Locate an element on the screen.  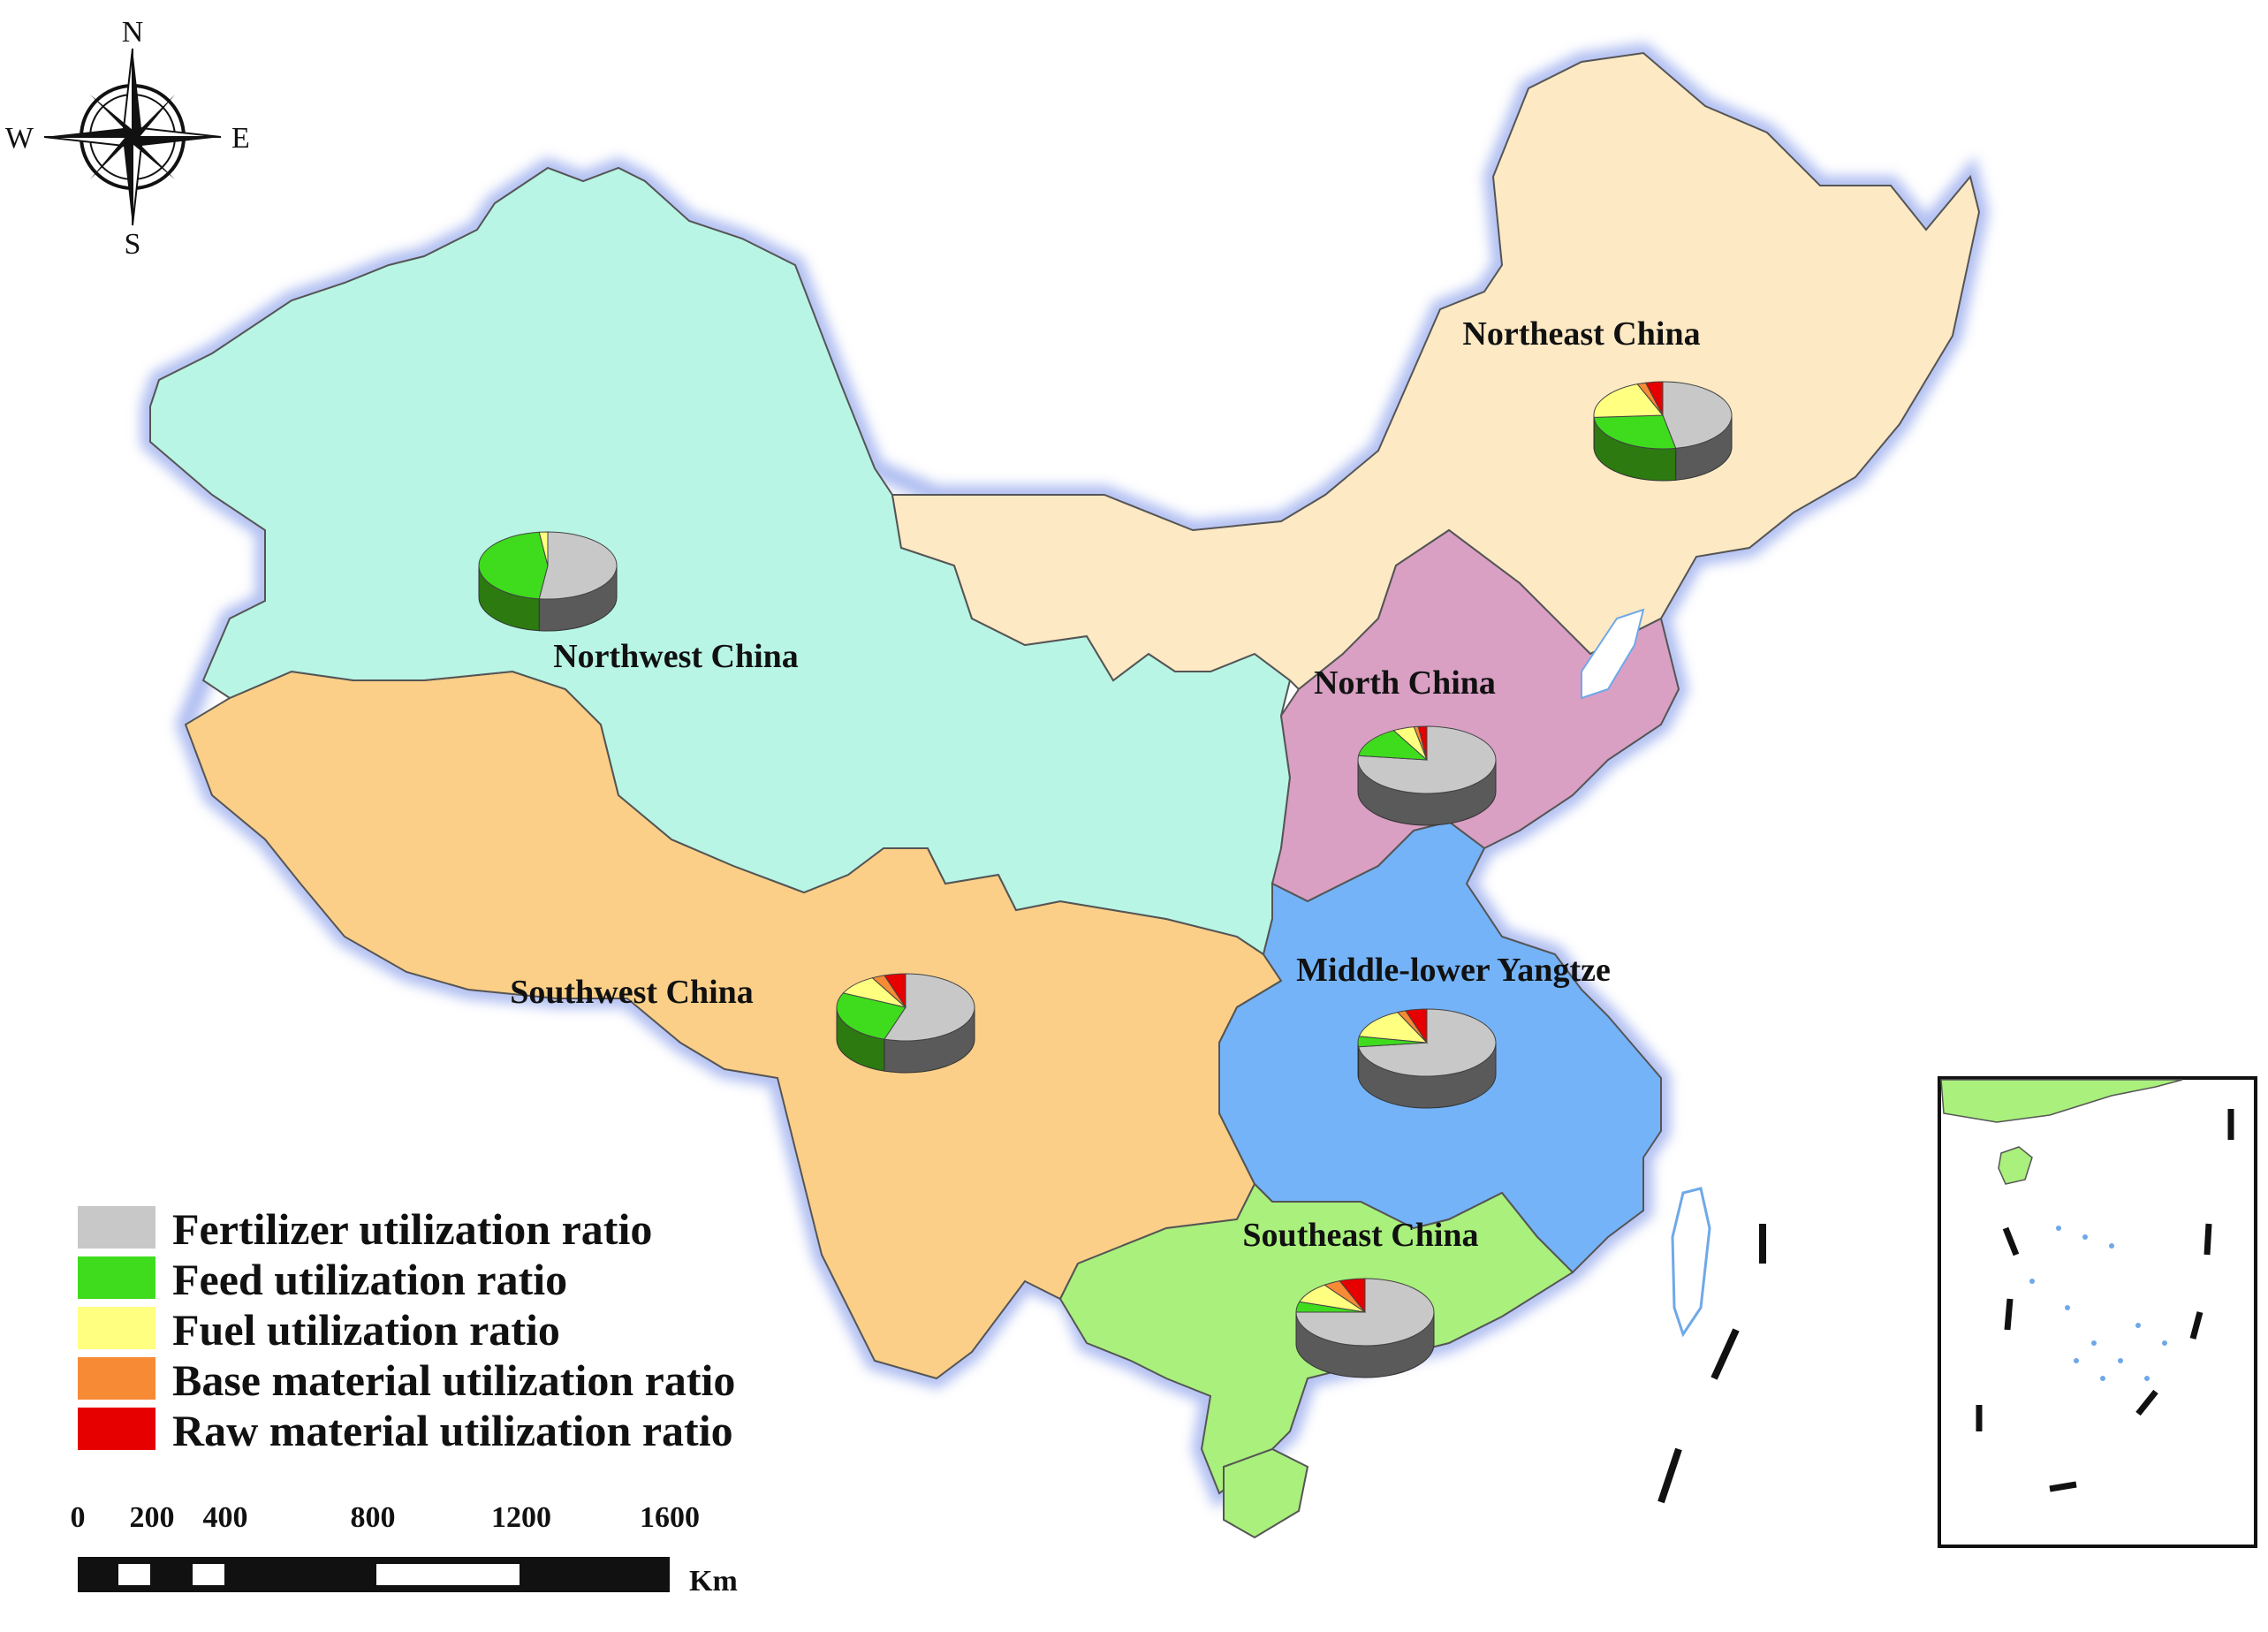
compass-north: N is located at coordinates (133, 32).